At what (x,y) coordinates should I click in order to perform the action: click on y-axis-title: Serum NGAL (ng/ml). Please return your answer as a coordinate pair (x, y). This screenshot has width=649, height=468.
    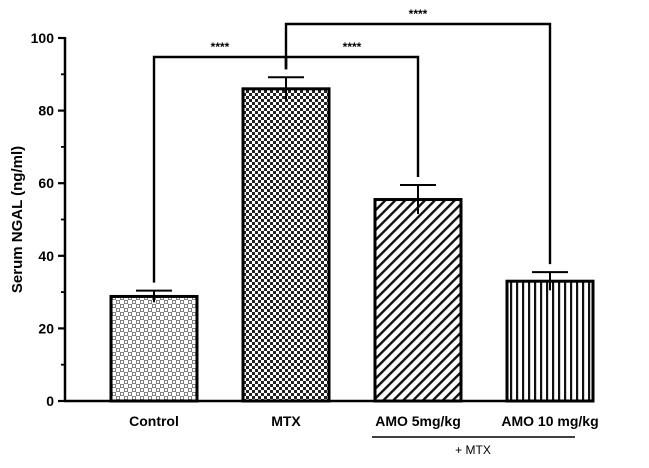
    Looking at the image, I should click on (17, 219).